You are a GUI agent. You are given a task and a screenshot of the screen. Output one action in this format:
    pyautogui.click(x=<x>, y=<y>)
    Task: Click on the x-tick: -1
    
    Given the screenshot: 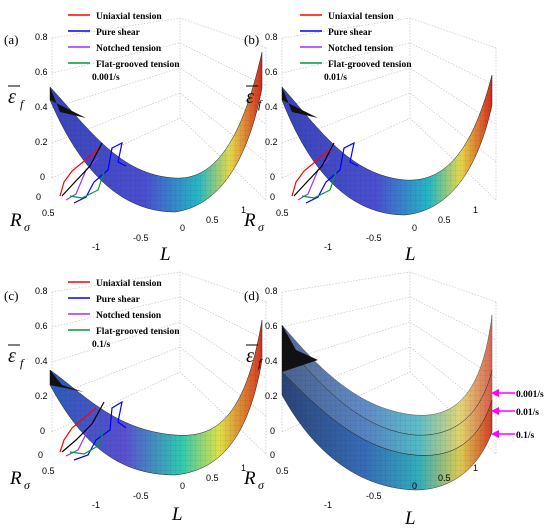 What is the action you would take?
    pyautogui.click(x=96, y=505)
    